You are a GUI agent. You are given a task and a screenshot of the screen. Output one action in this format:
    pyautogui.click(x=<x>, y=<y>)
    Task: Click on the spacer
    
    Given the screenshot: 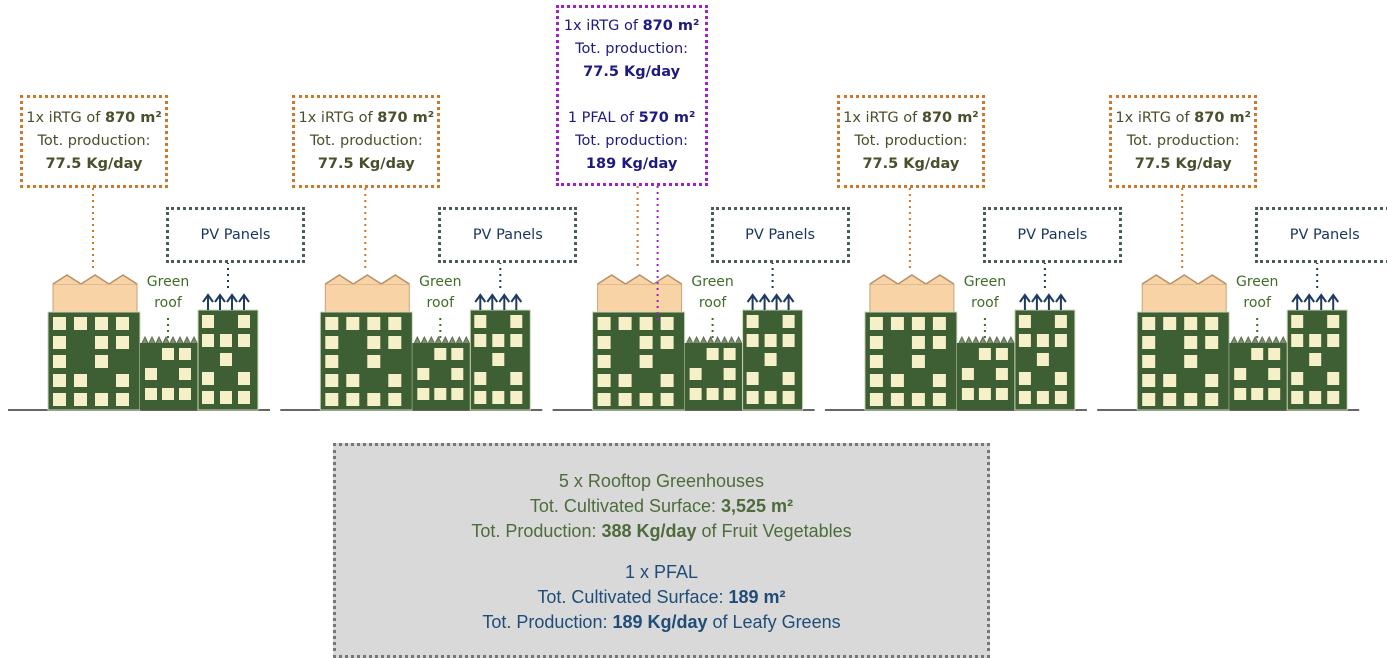 What is the action you would take?
    pyautogui.click(x=632, y=95)
    